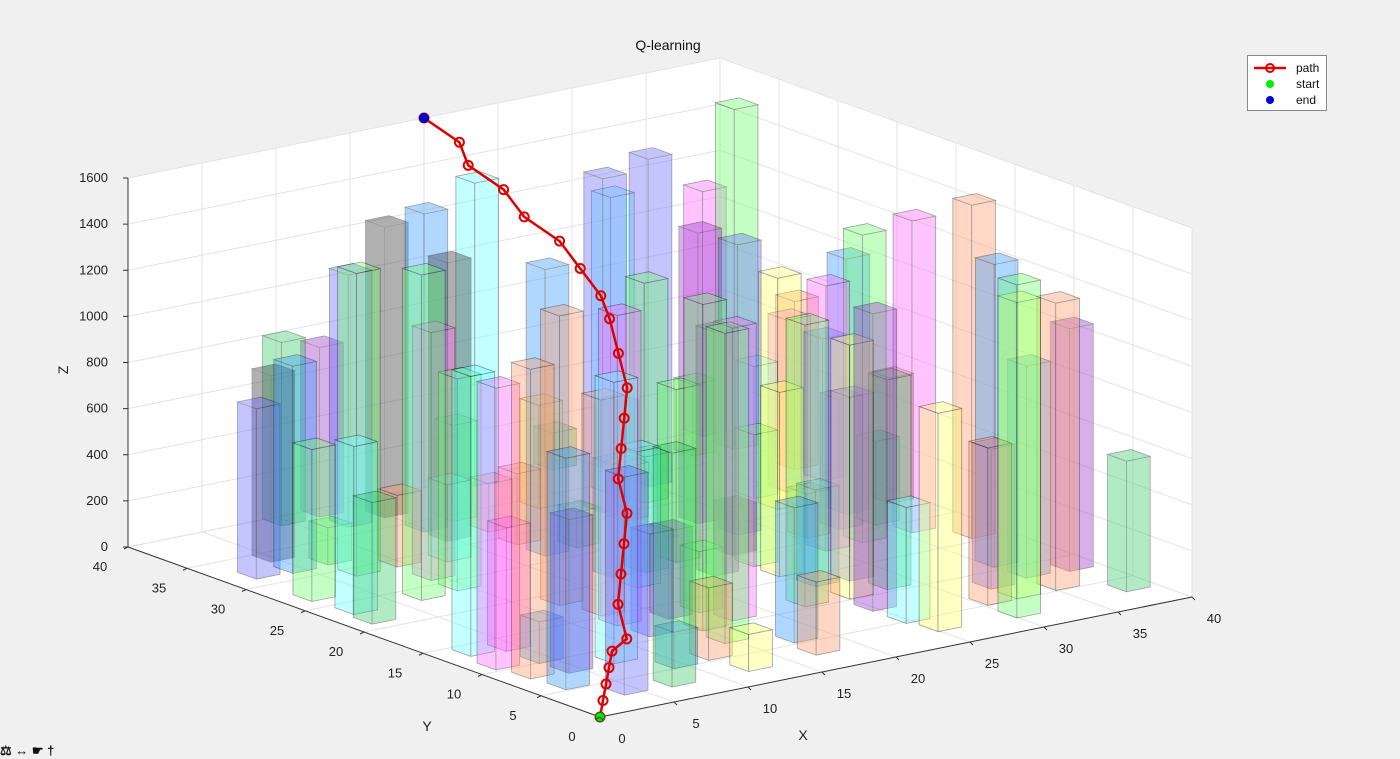 Image resolution: width=1400 pixels, height=759 pixels. Describe the element at coordinates (598, 718) in the screenshot. I see `y-tick-mark` at that location.